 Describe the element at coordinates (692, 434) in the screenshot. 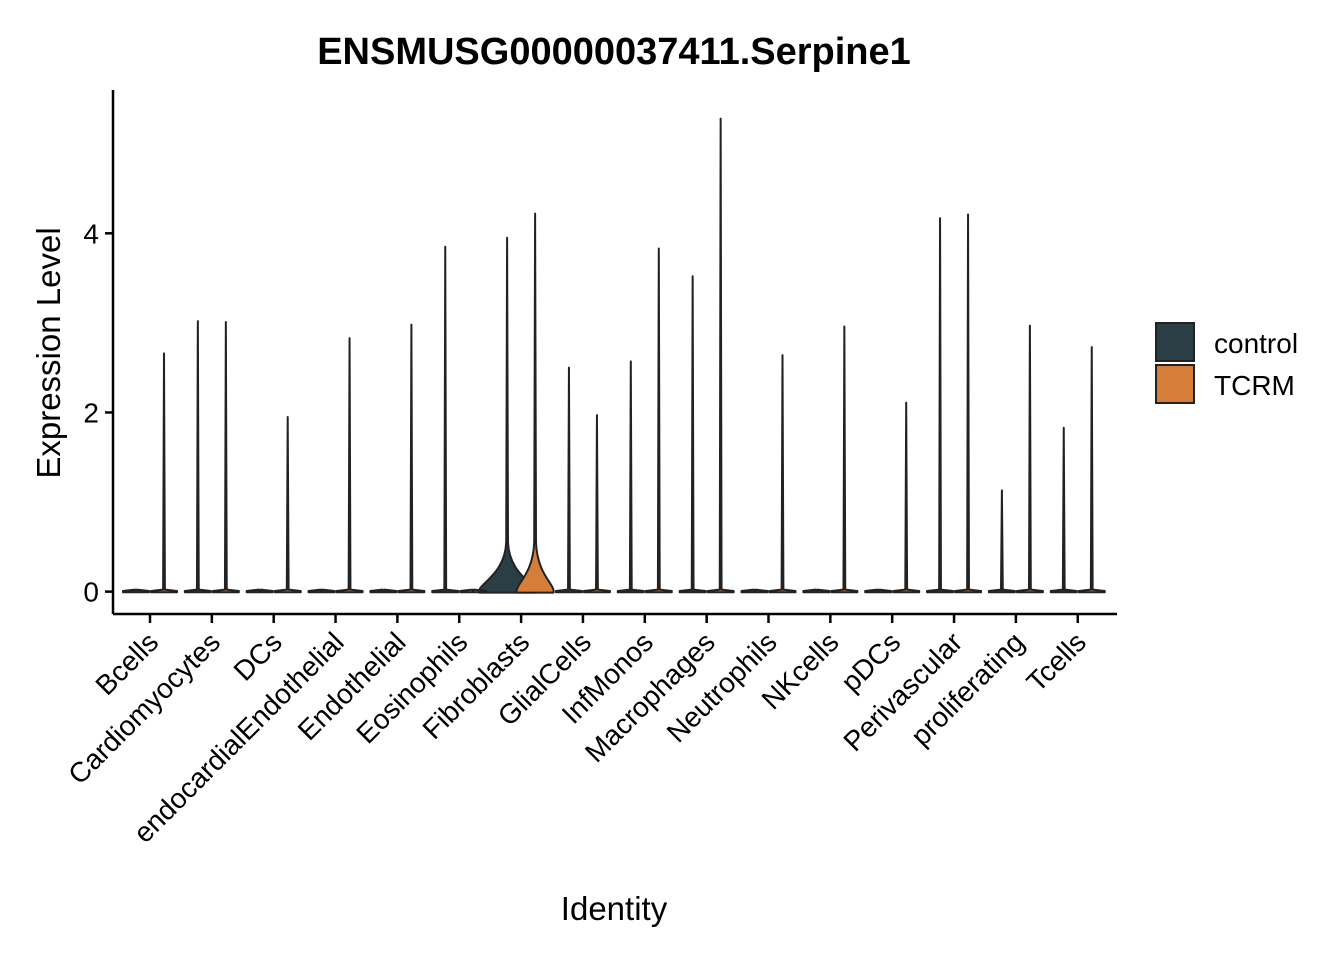

I see `violin-control-Macrophages` at that location.